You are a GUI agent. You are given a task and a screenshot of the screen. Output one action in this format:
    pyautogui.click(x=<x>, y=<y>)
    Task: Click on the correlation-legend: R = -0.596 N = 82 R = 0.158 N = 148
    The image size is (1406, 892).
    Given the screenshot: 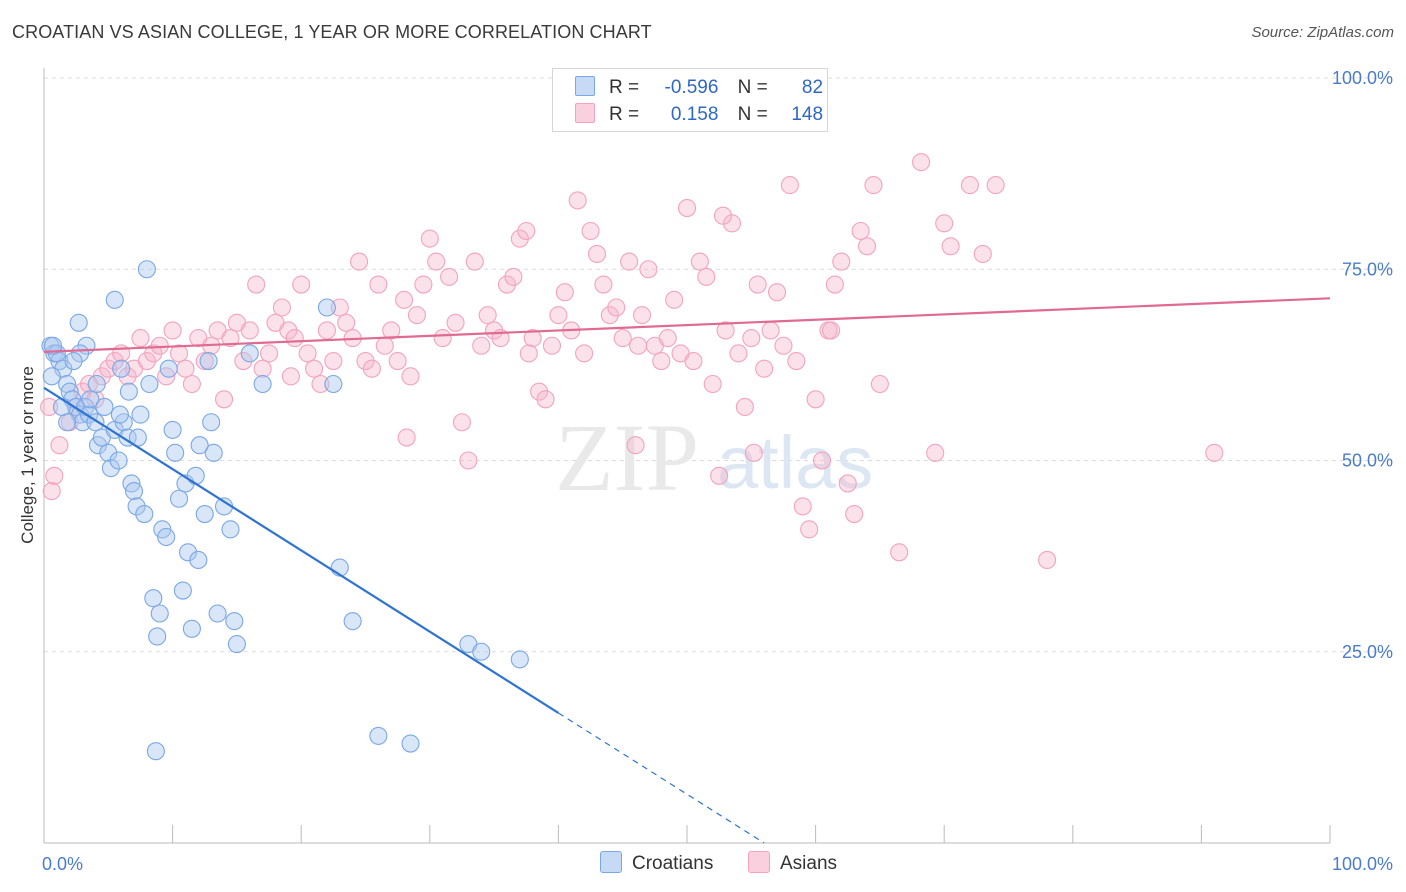 What is the action you would take?
    pyautogui.click(x=690, y=100)
    